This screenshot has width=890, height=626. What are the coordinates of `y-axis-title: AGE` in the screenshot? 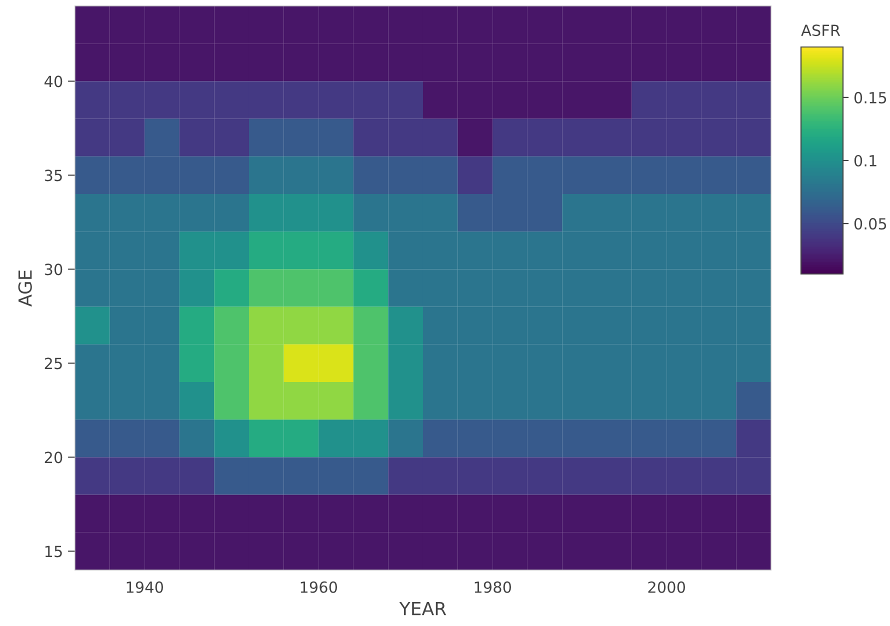 It's located at (25, 288).